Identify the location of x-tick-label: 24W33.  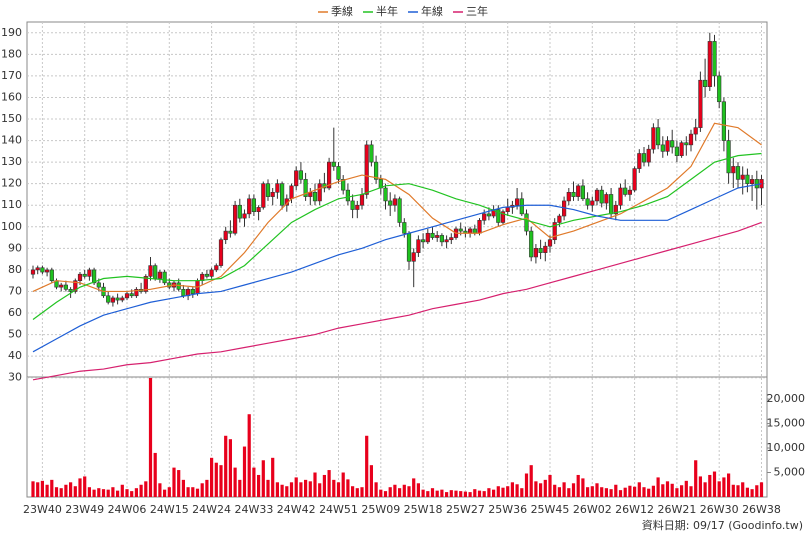
(253, 509).